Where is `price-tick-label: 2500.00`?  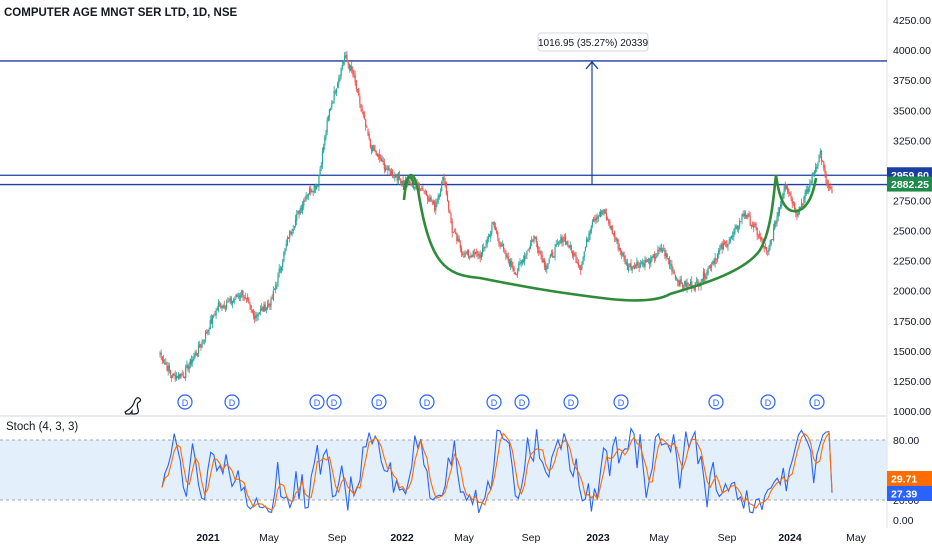 price-tick-label: 2500.00 is located at coordinates (912, 232).